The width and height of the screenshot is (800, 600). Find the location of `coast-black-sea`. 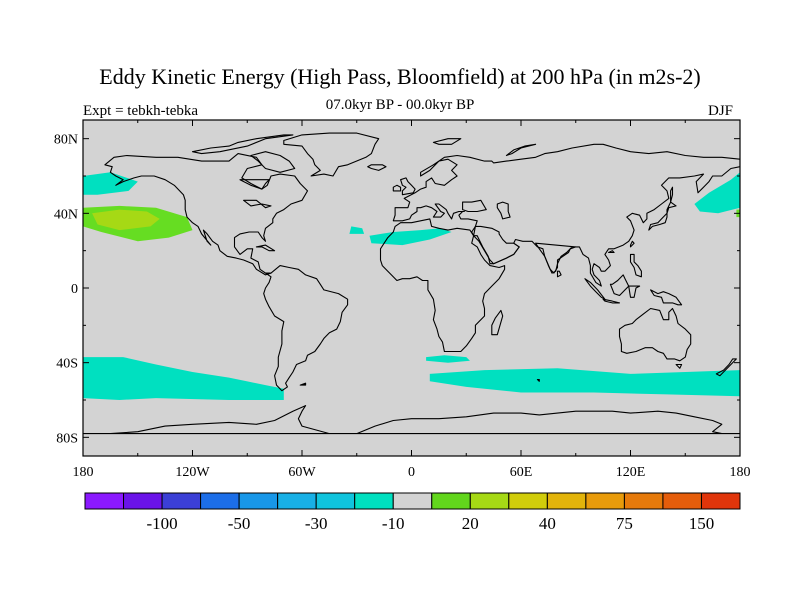

coast-black-sea is located at coordinates (474, 206).